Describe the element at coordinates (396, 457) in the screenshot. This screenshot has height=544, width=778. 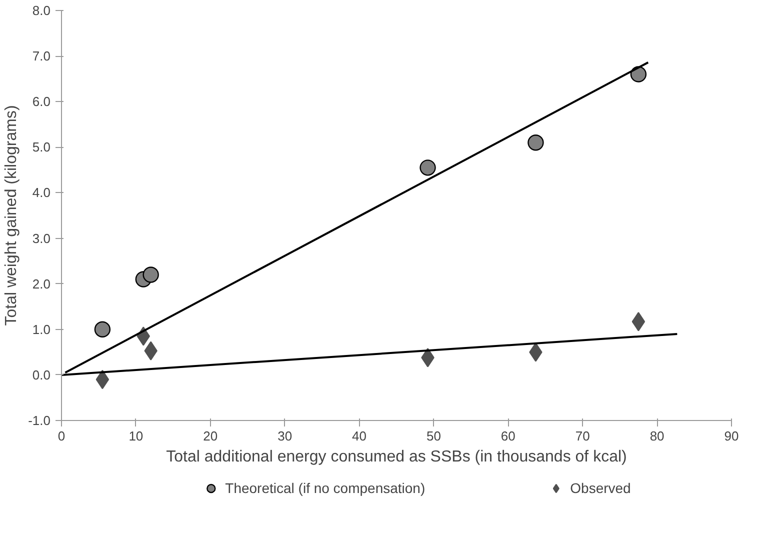
I see `x-axis-title: Total additional energy consumed as SSBs (in thousands of kcal)` at that location.